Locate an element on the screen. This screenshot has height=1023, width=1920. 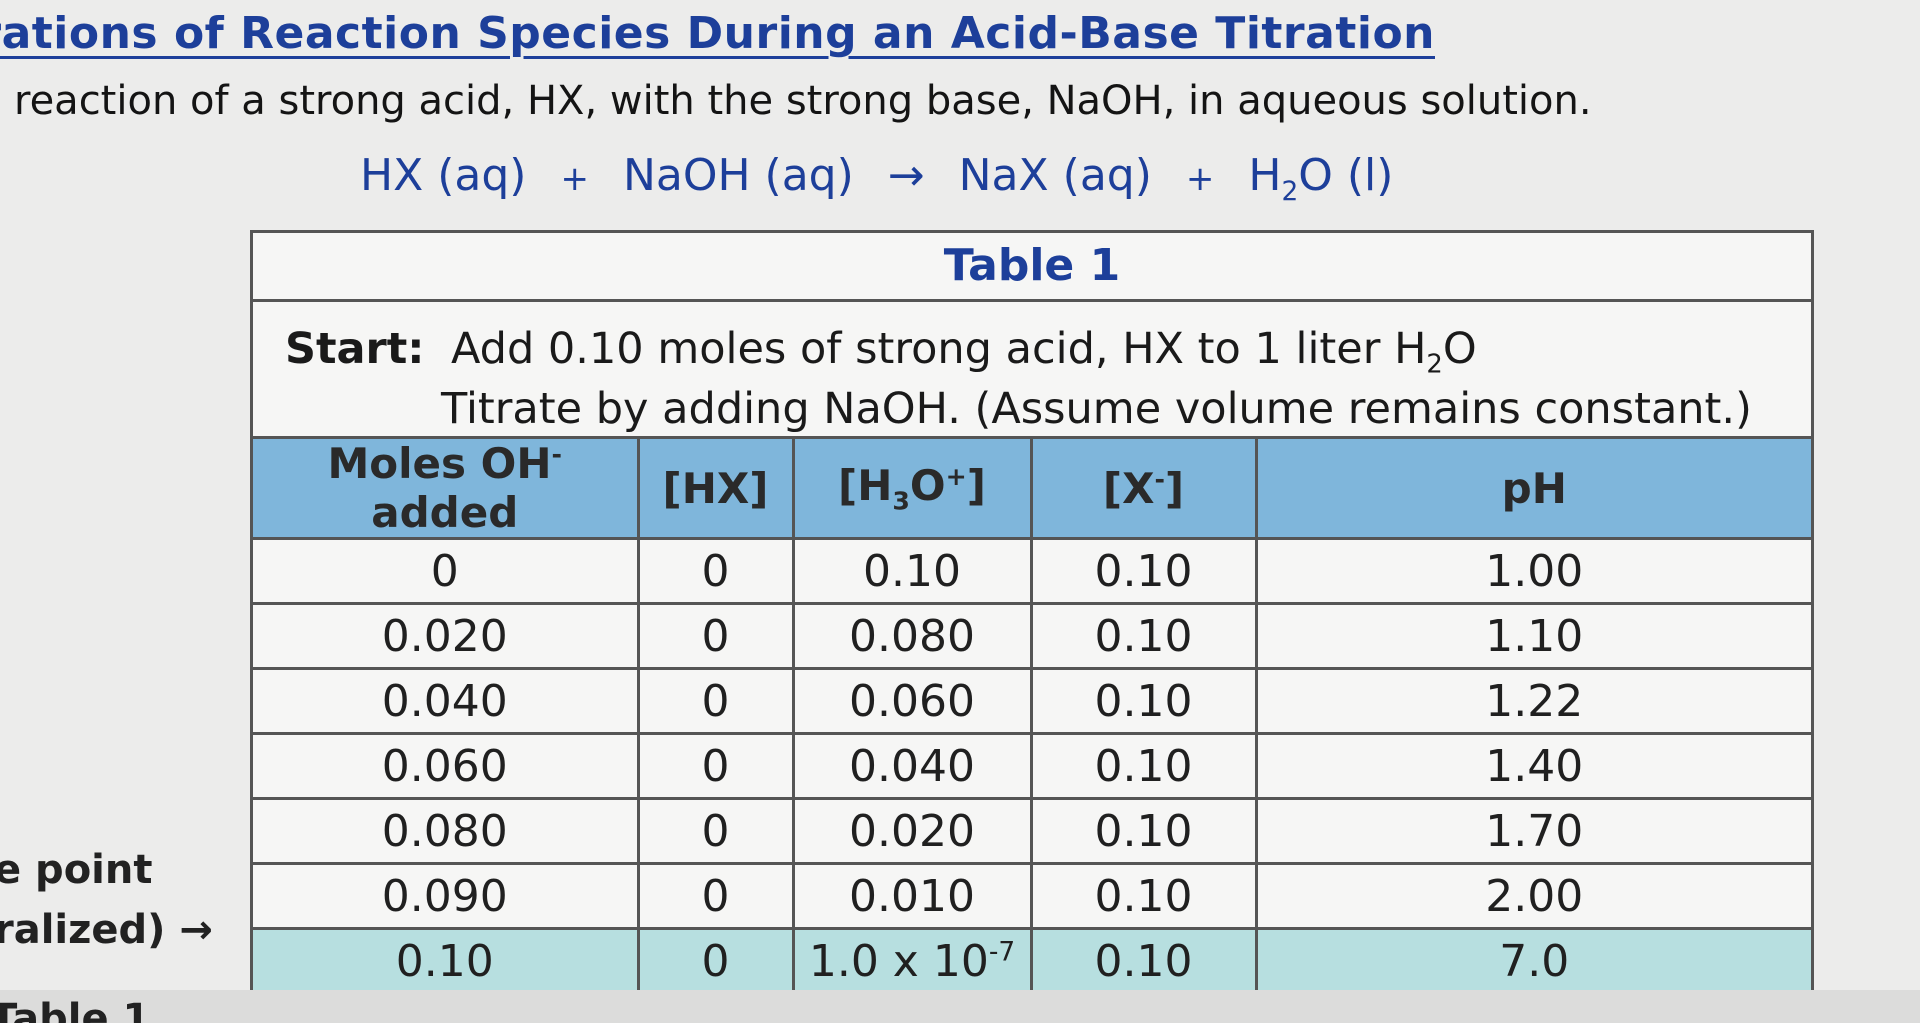
cell-moles: 0.080 is located at coordinates (446, 831).